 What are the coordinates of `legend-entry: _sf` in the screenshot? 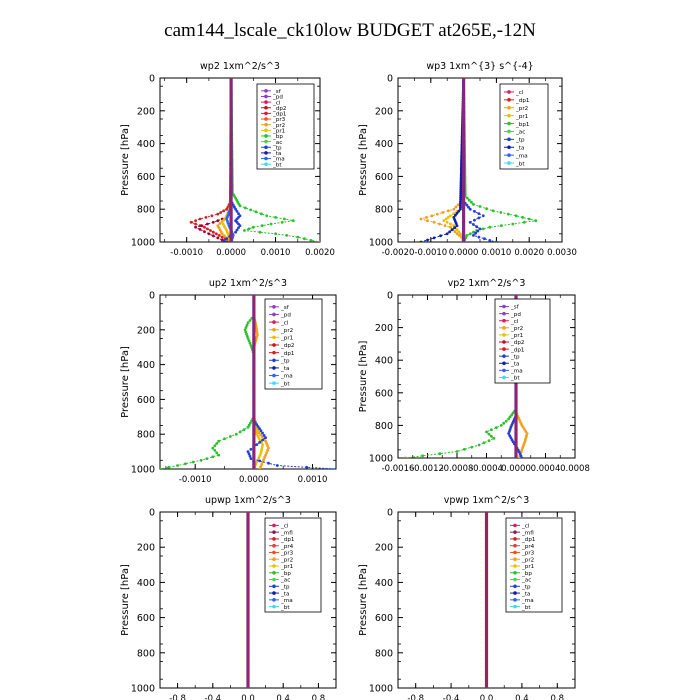 It's located at (277, 92).